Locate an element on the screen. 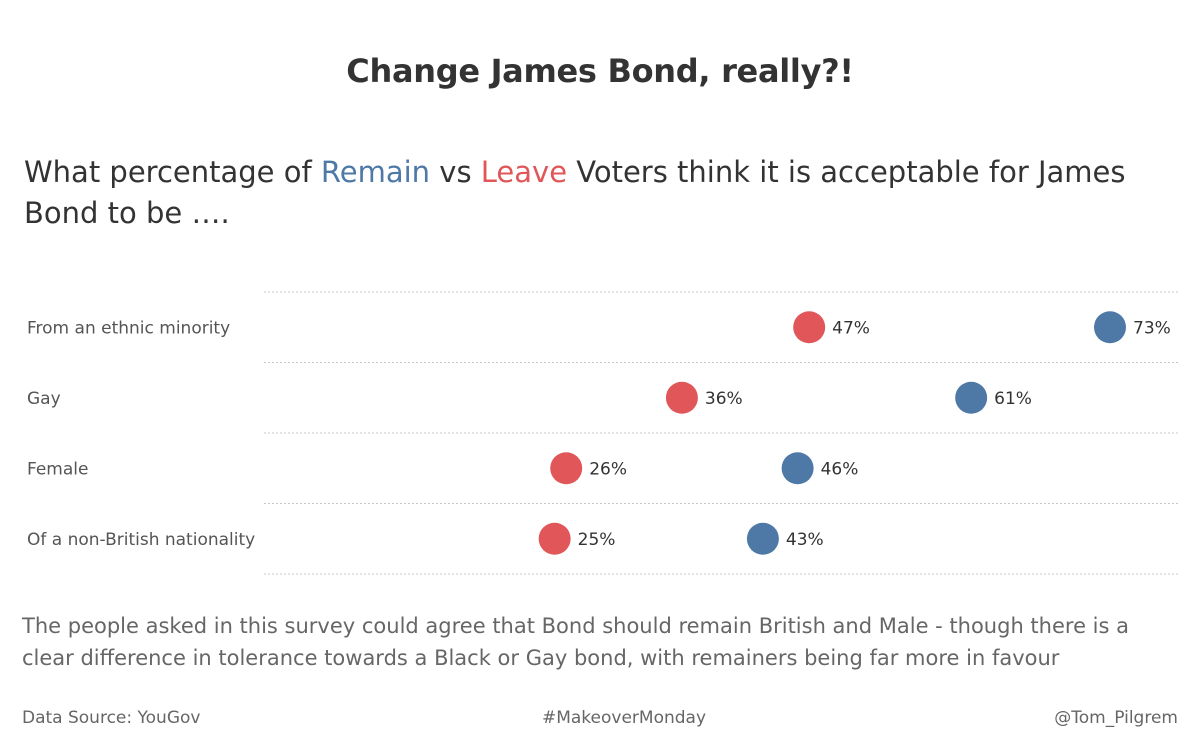 The image size is (1200, 750). subtitle-text-pre: What percentage of is located at coordinates (172, 172).